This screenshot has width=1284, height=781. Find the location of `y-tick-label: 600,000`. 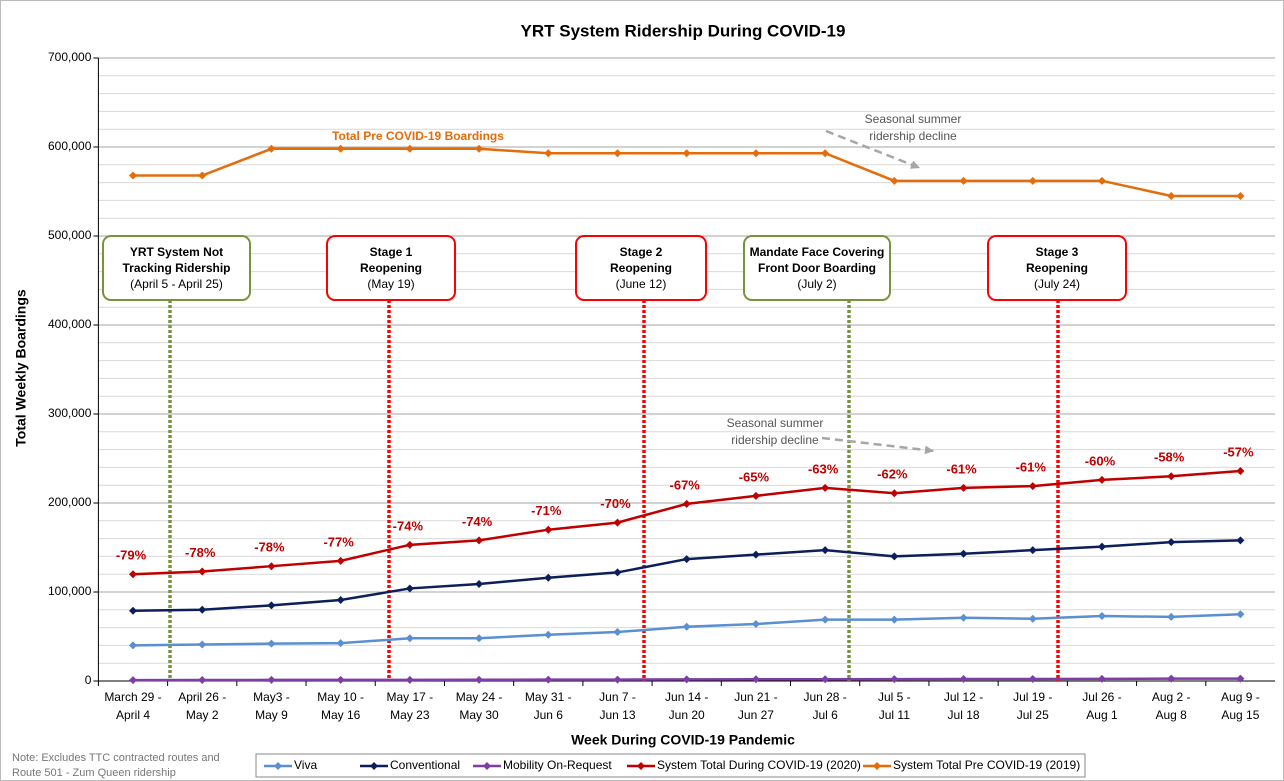

y-tick-label: 600,000 is located at coordinates (70, 146).